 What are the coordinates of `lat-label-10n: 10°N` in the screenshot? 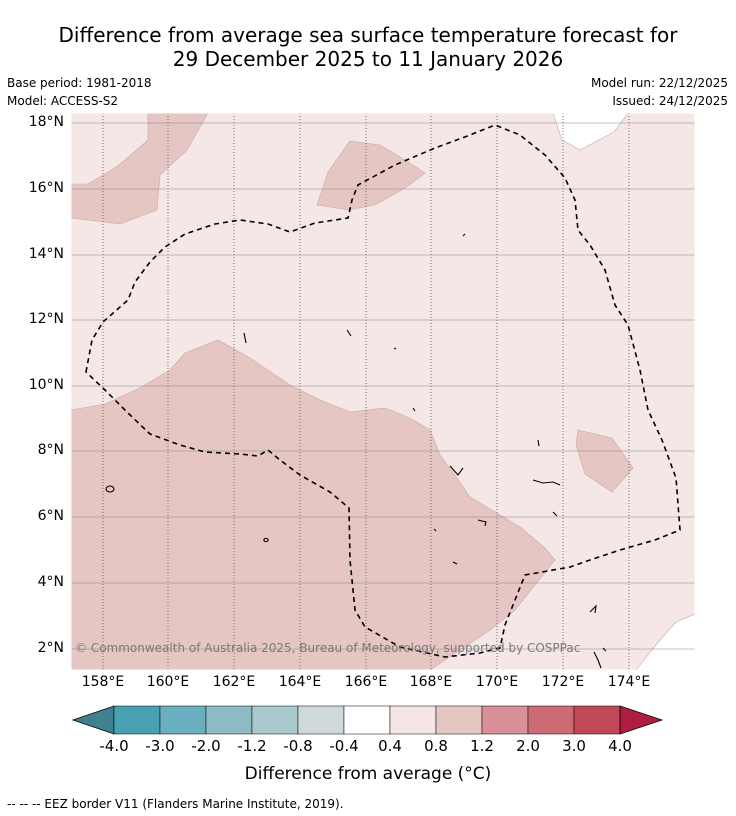 It's located at (46, 385).